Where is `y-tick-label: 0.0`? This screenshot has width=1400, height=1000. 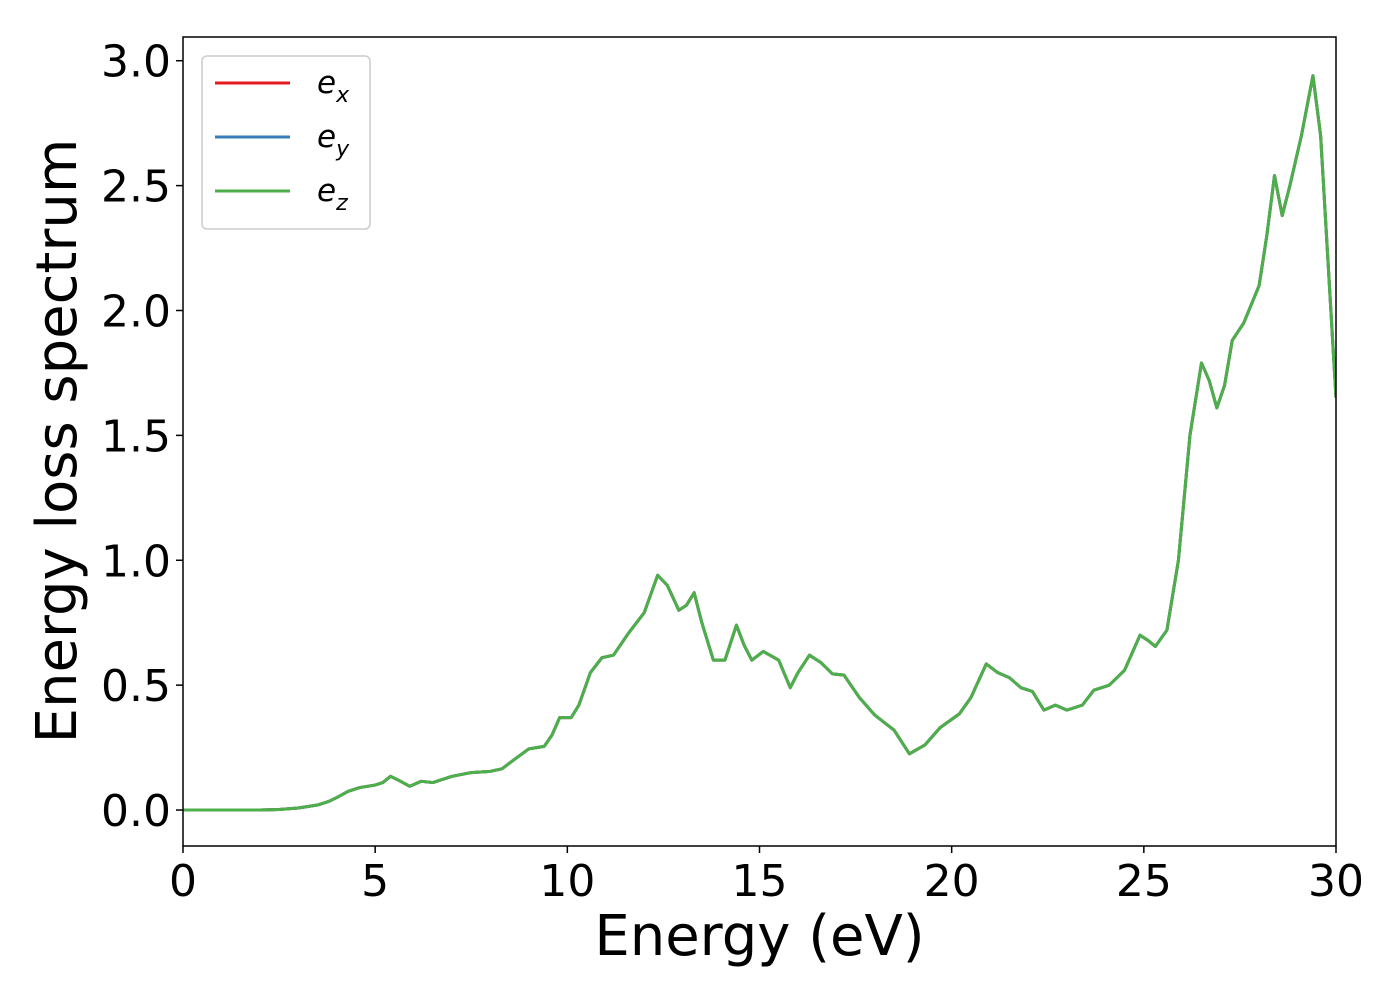 y-tick-label: 0.0 is located at coordinates (136, 811).